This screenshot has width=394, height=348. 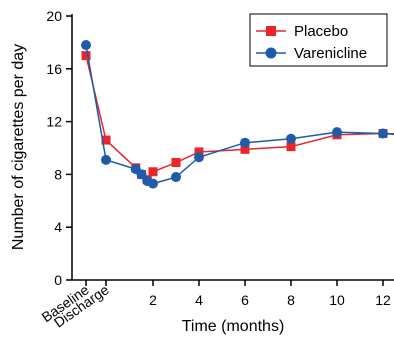 What do you see at coordinates (18, 147) in the screenshot?
I see `y-axis-label: Number of cigarettes per day` at bounding box center [18, 147].